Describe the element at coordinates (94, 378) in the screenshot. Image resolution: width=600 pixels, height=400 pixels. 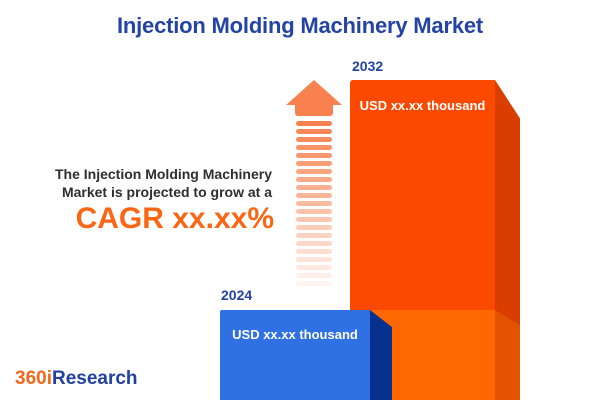
I see `brand-logo-research: Research` at that location.